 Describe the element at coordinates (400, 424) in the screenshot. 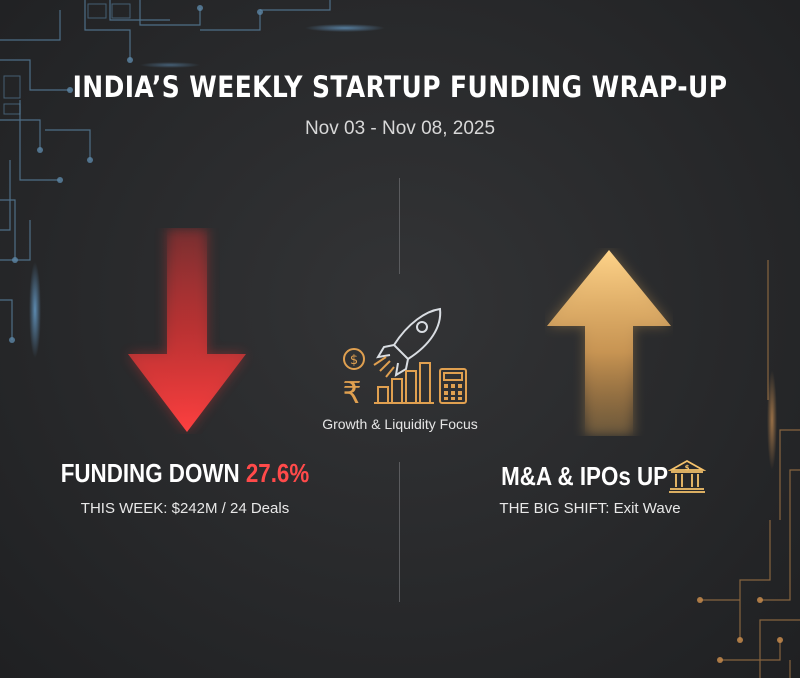

I see `center-label: Growth & Liquidity Focus` at that location.